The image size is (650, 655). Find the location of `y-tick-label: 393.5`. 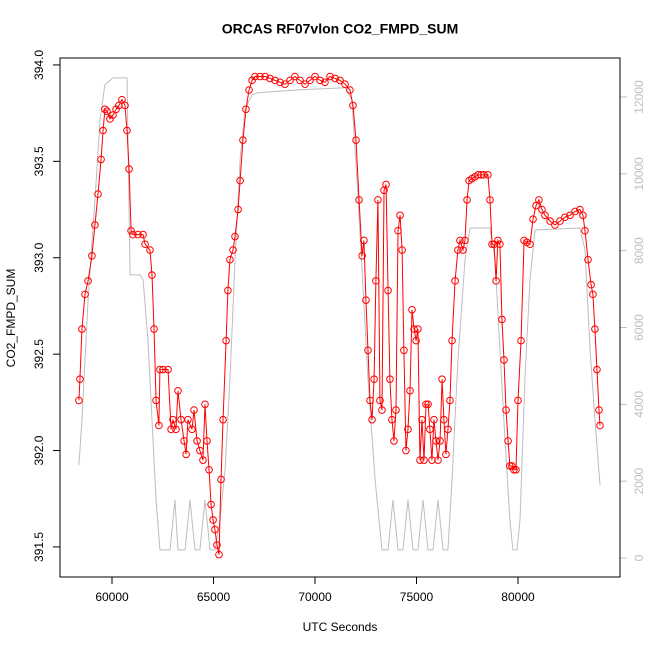

y-tick-label: 393.5 is located at coordinates (39, 161).